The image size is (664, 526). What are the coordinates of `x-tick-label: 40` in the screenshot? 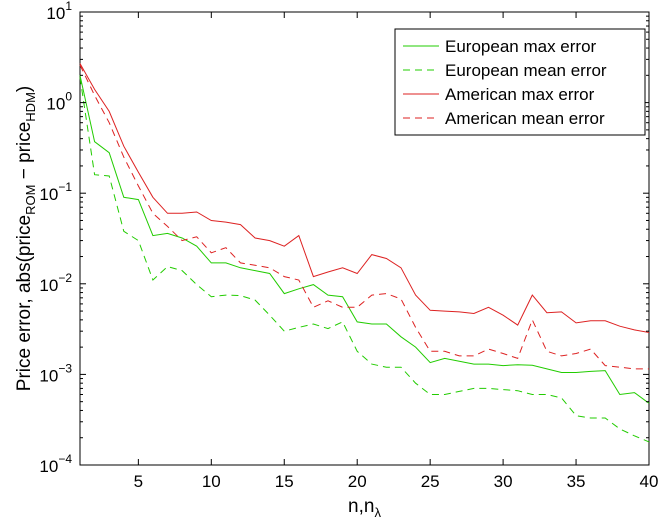 It's located at (649, 481).